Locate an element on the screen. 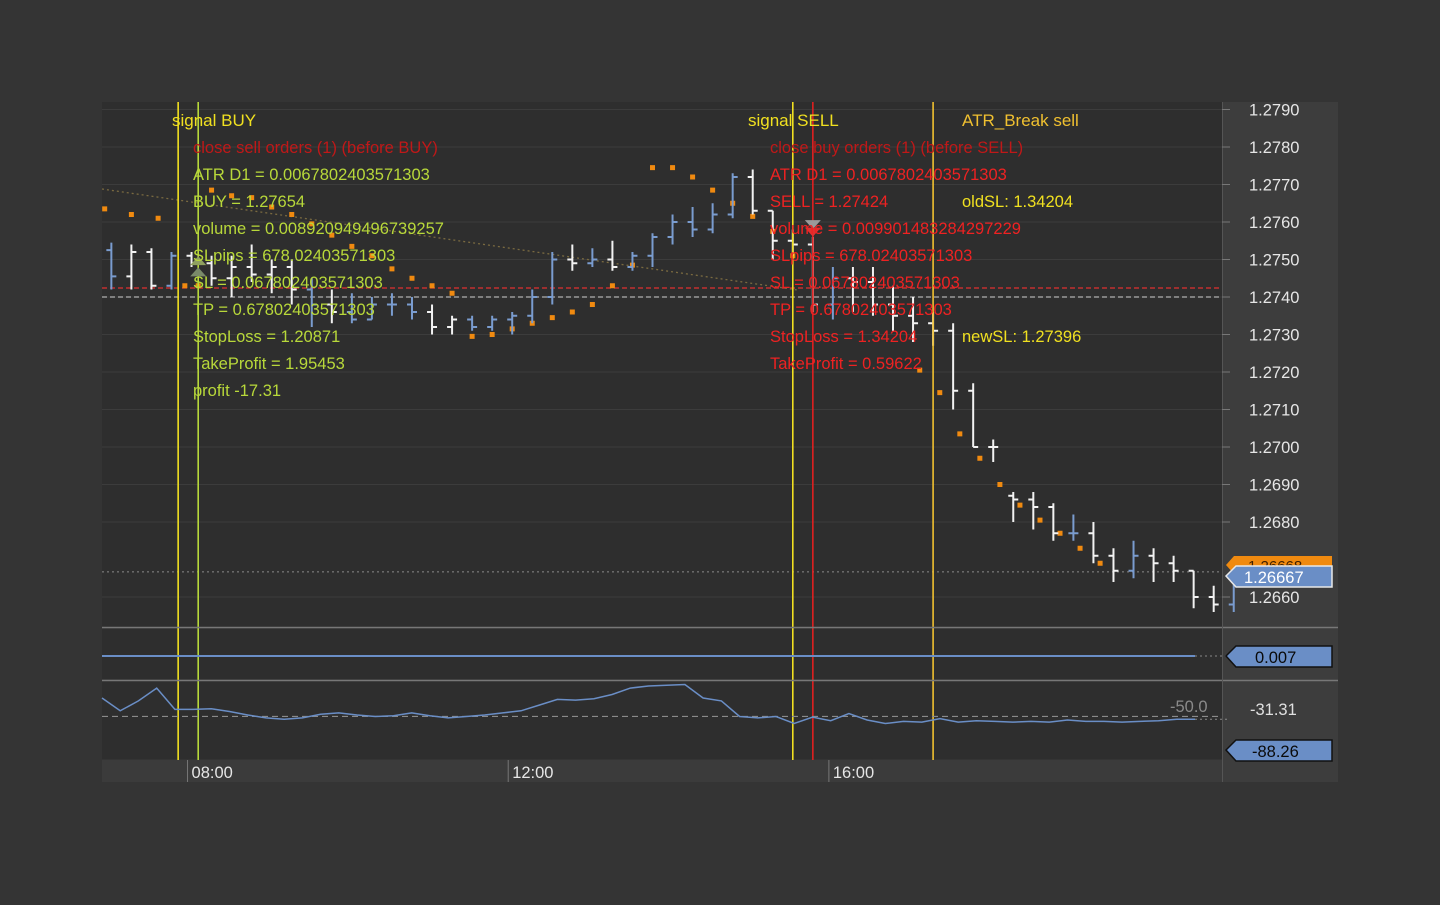 The width and height of the screenshot is (1440, 905). buy-info-line: SL = 0.067802403571303 is located at coordinates (288, 283).